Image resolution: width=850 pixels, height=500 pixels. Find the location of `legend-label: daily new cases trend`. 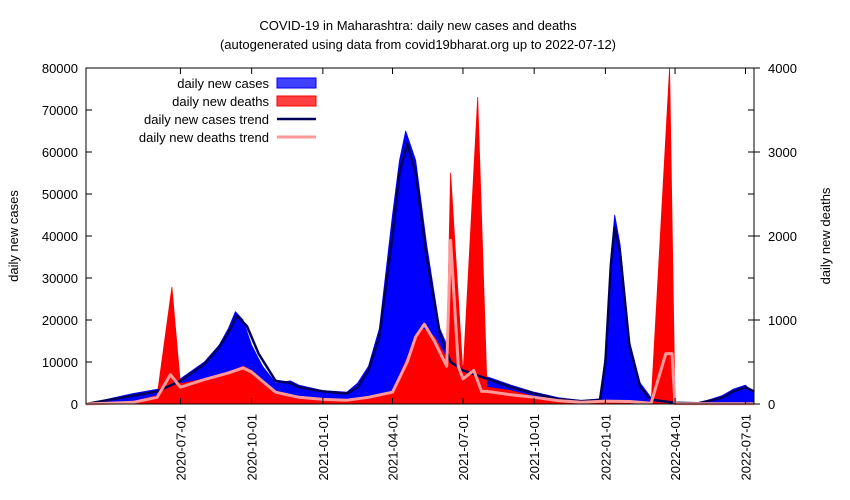

legend-label: daily new cases trend is located at coordinates (206, 119).